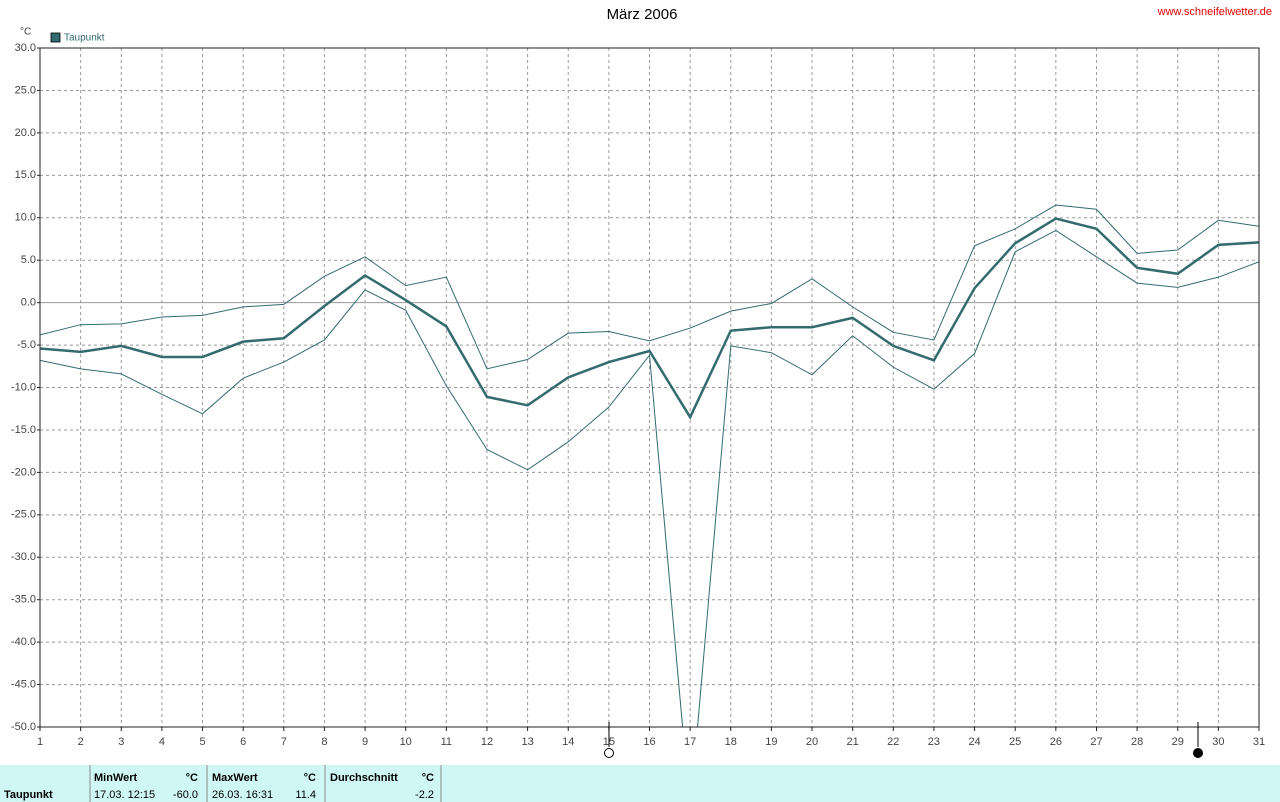 The image size is (1280, 802). I want to click on x-tick-label: 2, so click(81, 742).